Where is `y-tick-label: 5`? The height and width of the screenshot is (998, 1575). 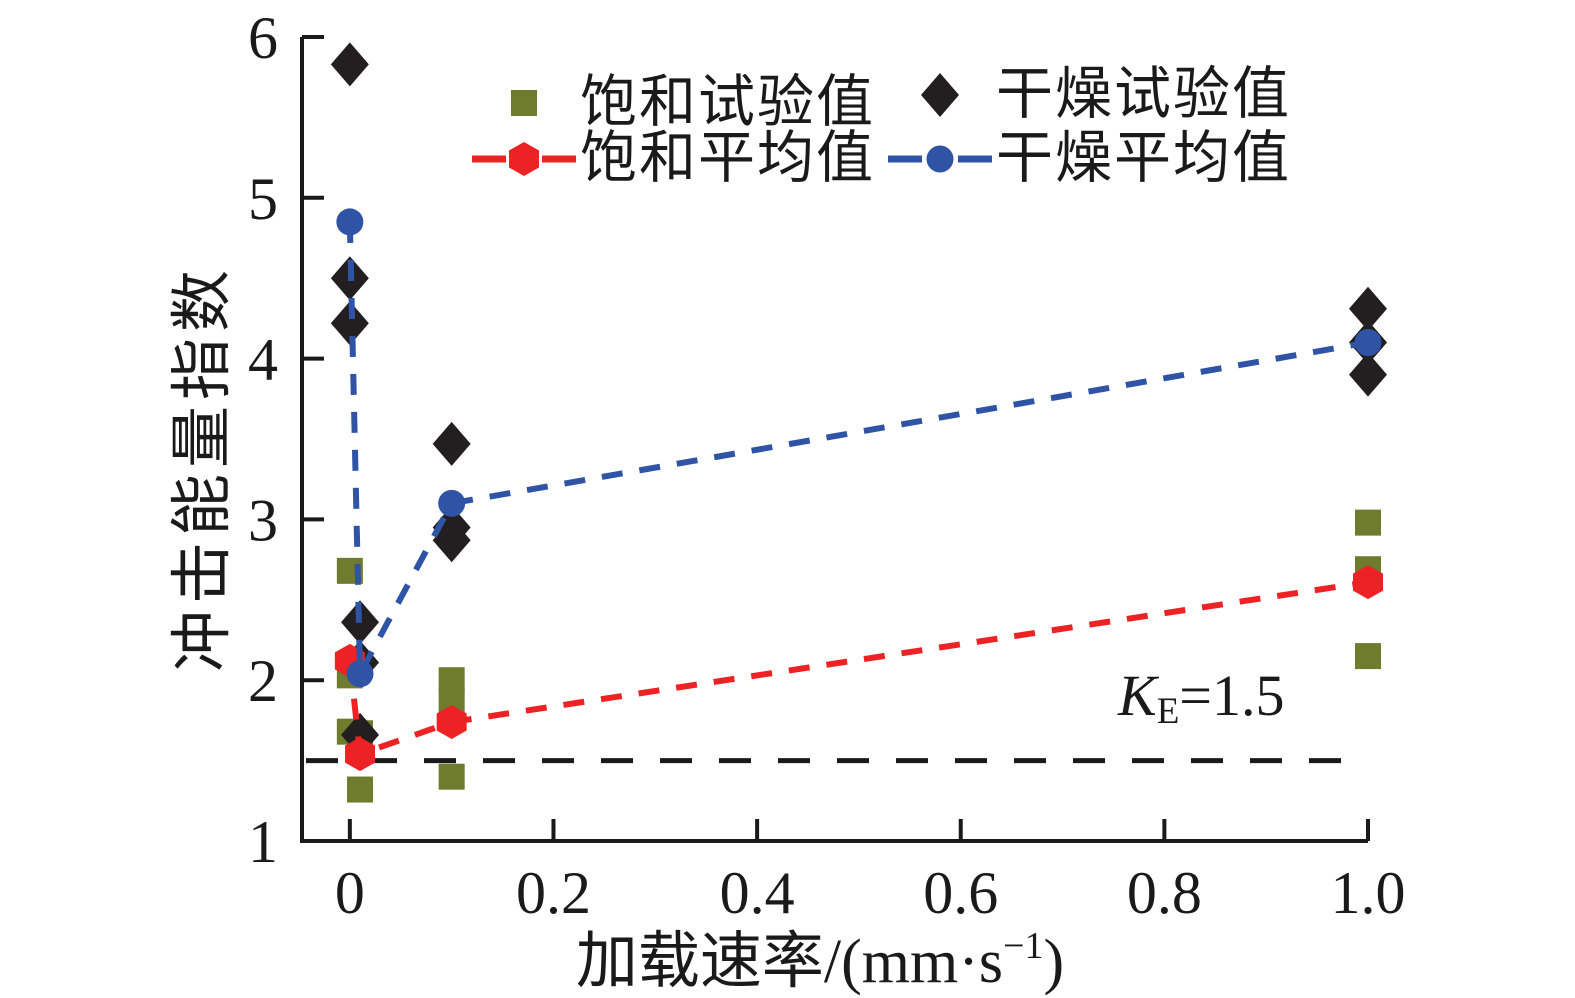 y-tick-label: 5 is located at coordinates (263, 199).